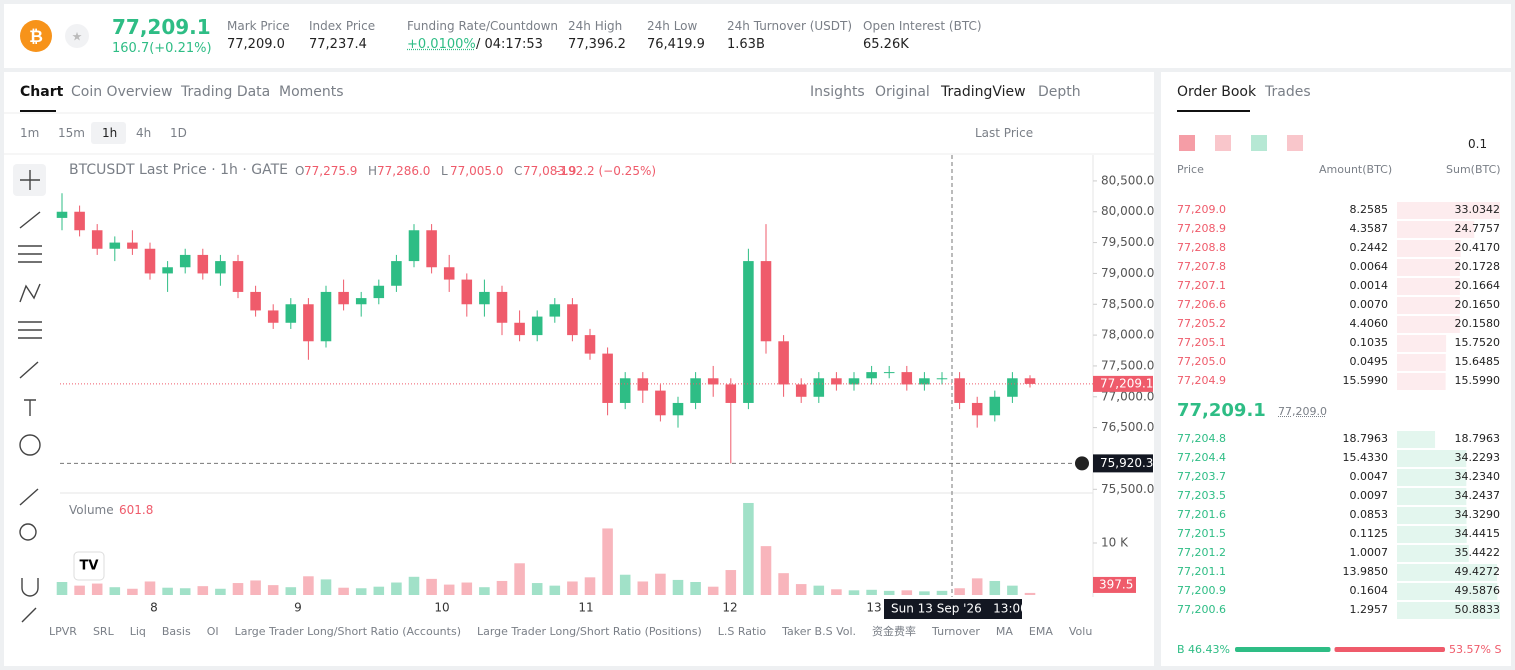 This screenshot has height=670, width=1515. Describe the element at coordinates (212, 631) in the screenshot. I see `indicator: OI` at that location.